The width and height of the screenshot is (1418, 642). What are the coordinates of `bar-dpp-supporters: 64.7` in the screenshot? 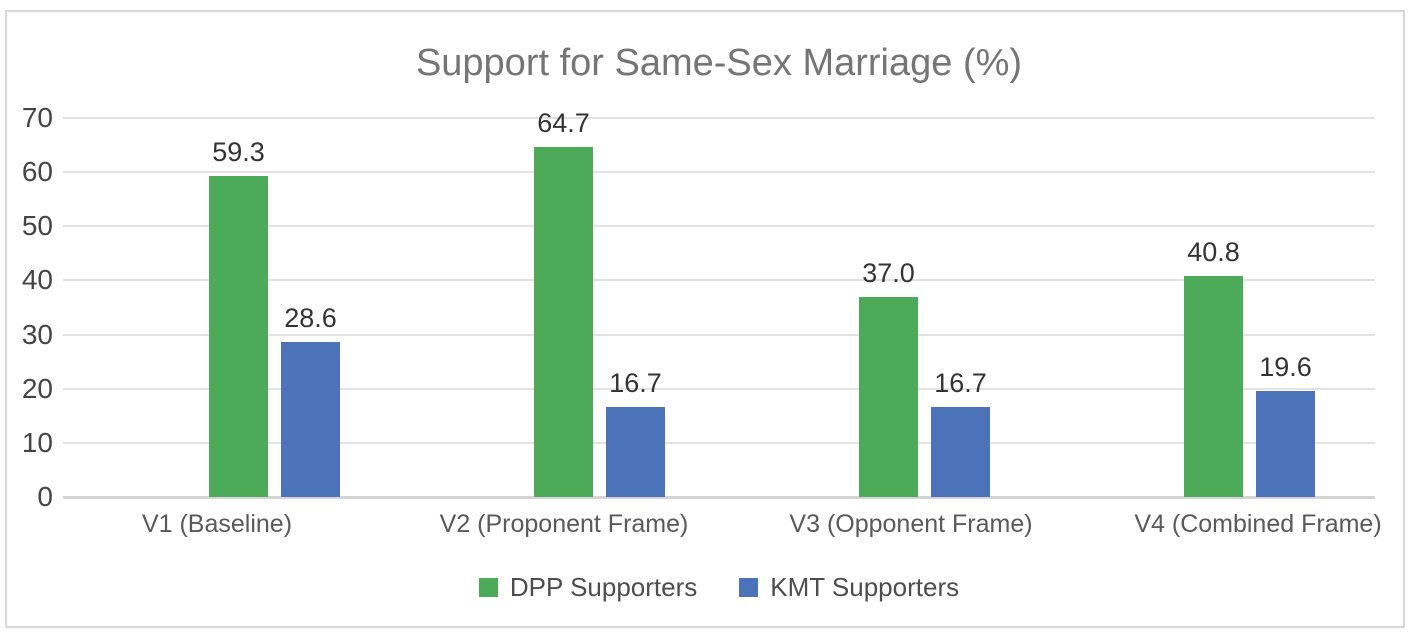 It's located at (563, 302).